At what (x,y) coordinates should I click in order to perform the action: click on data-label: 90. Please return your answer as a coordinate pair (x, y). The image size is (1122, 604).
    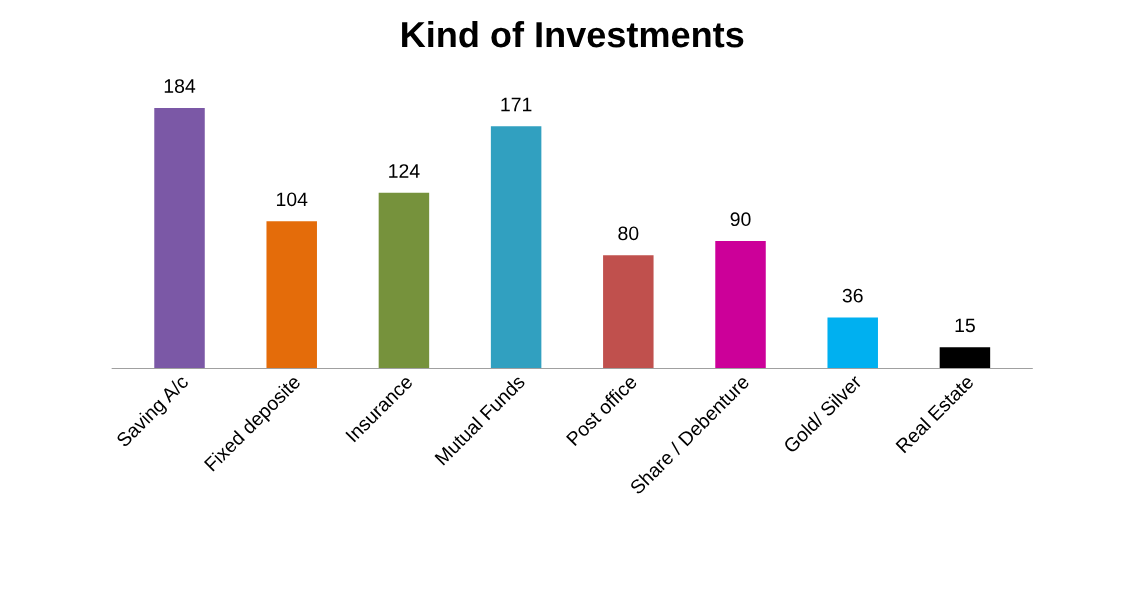
    Looking at the image, I should click on (740, 219).